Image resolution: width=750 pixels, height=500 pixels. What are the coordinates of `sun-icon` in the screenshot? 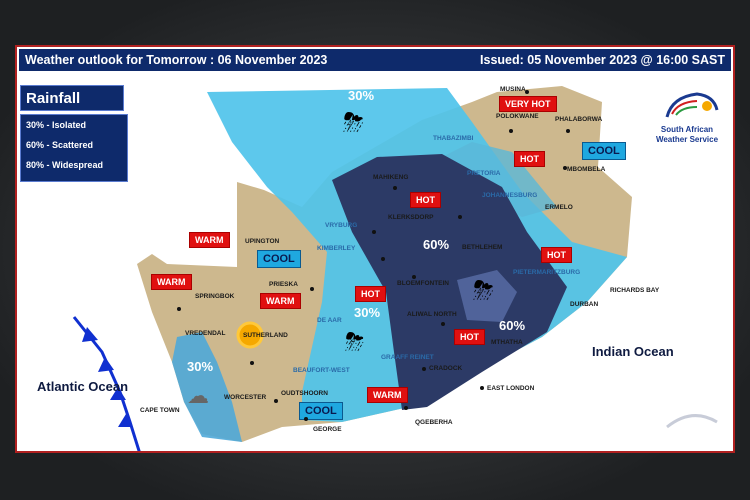 It's located at (250, 335).